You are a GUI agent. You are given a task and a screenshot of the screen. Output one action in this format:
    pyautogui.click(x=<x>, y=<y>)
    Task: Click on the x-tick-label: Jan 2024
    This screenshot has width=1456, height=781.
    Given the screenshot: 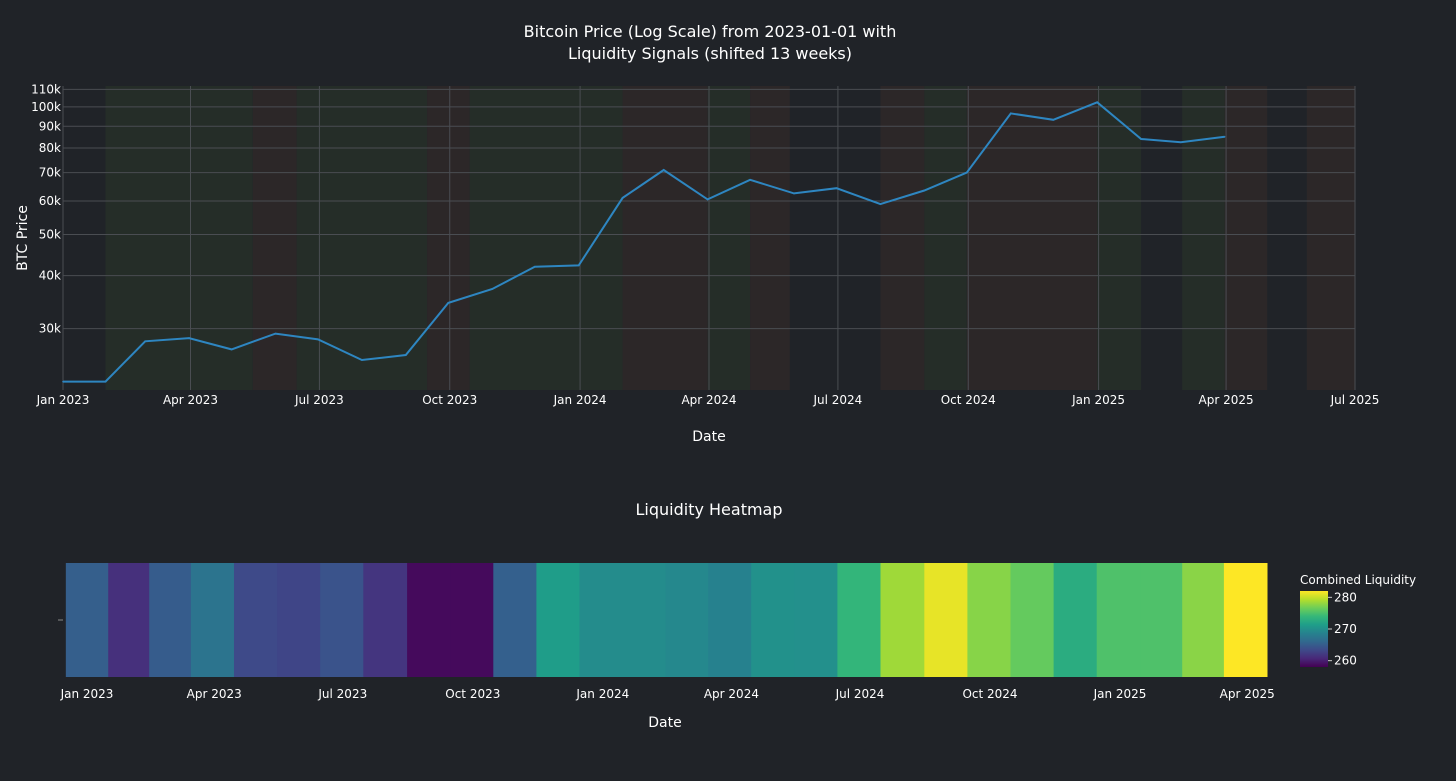 What is the action you would take?
    pyautogui.click(x=580, y=400)
    